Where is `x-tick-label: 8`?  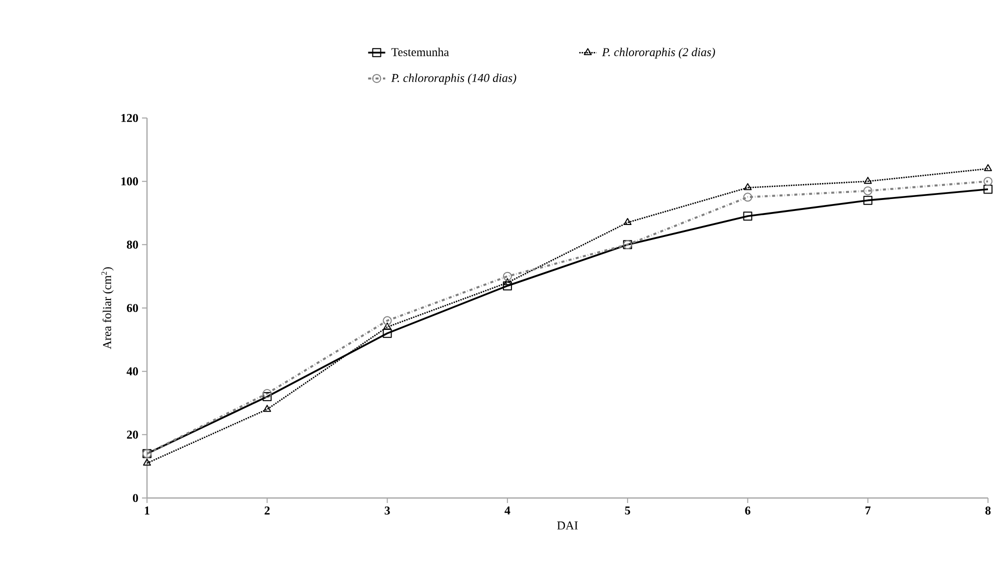 x-tick-label: 8 is located at coordinates (988, 510).